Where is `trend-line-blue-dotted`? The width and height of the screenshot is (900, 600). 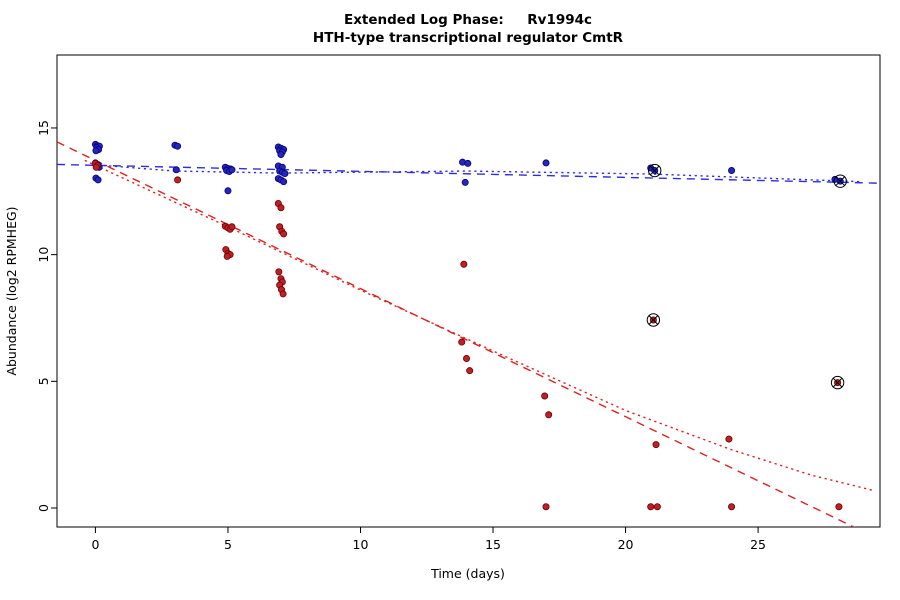
trend-line-blue-dotted is located at coordinates (482, 173).